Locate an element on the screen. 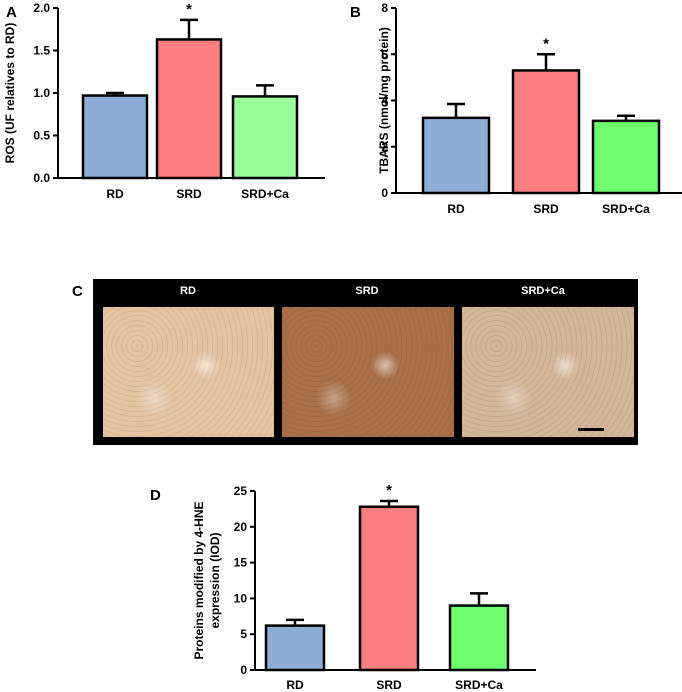  y-tick-label-b: 0 is located at coordinates (384, 193).